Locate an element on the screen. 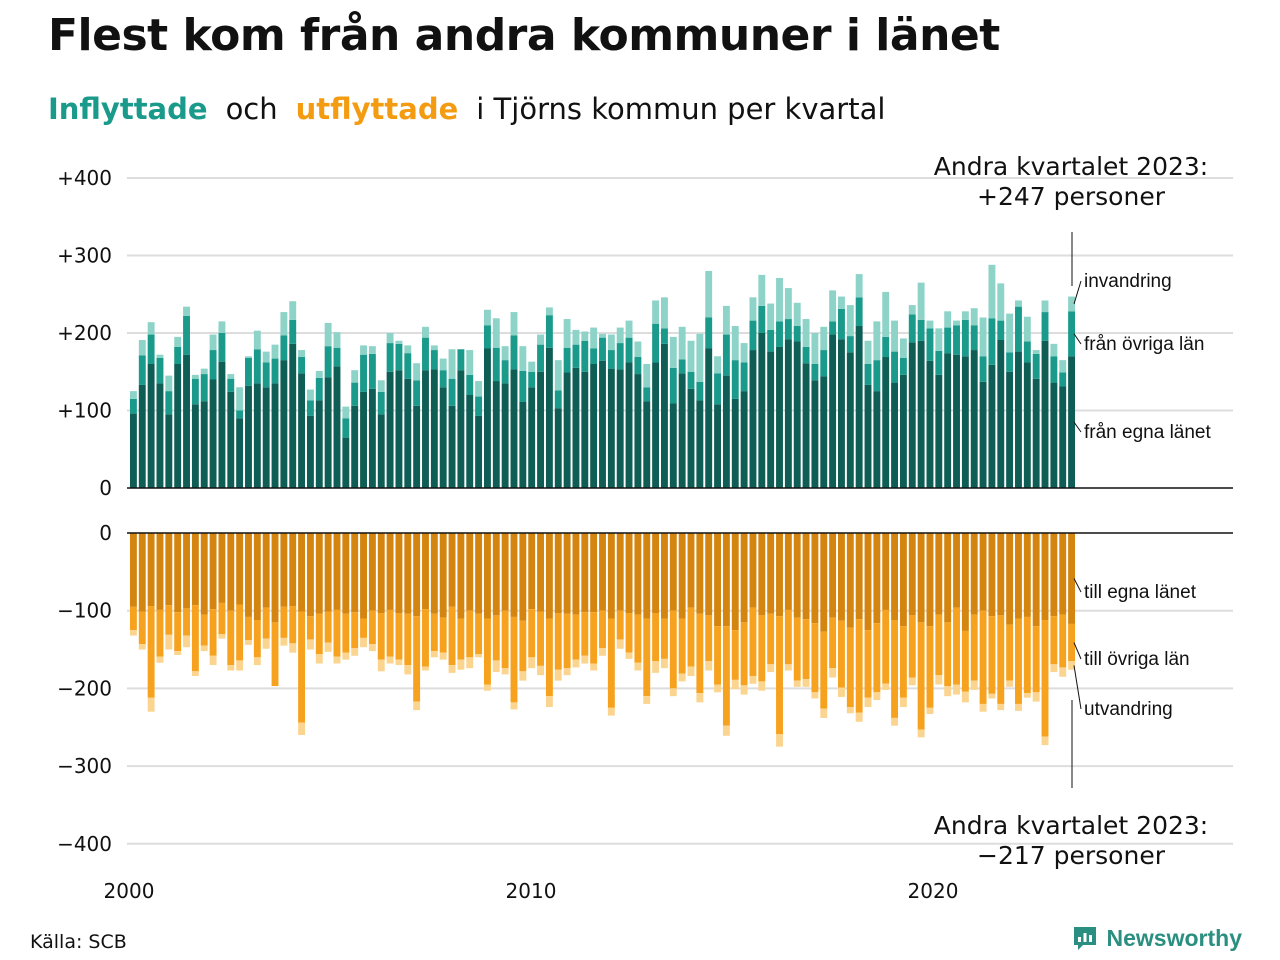 The height and width of the screenshot is (960, 1280). series-label-out: till övriga län is located at coordinates (1137, 659).